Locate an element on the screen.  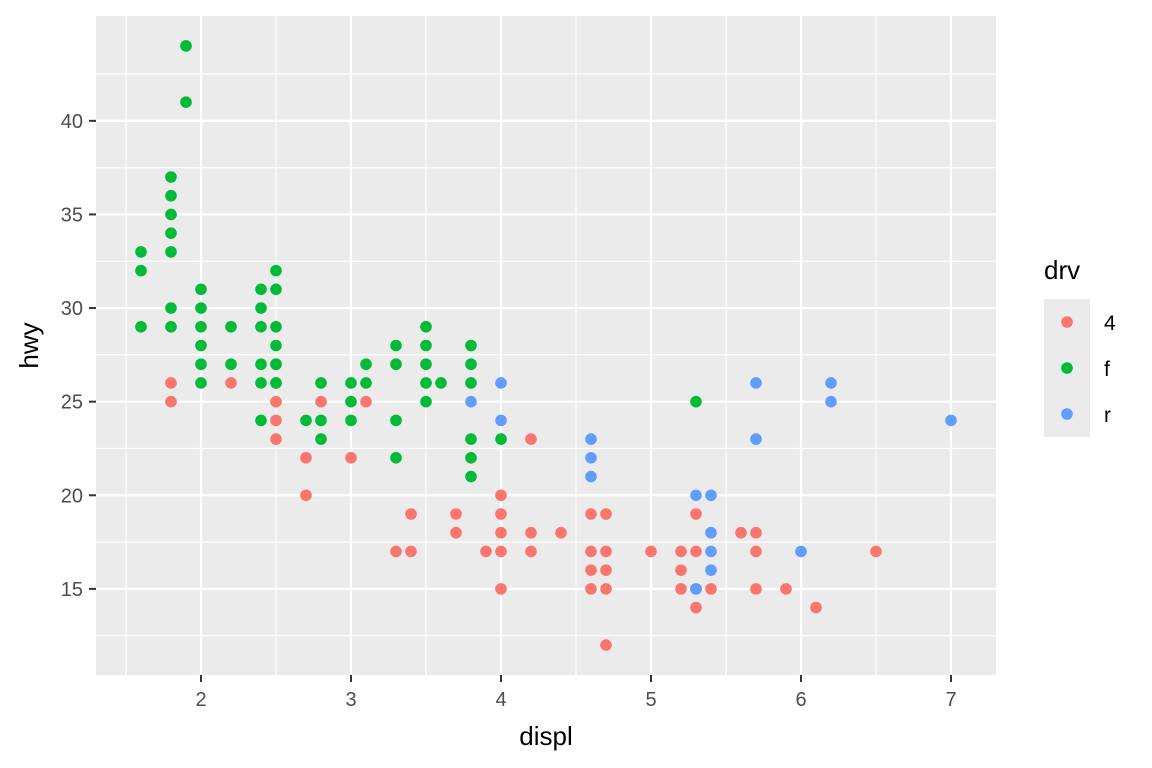
x-tick-label: 7 is located at coordinates (950, 700).